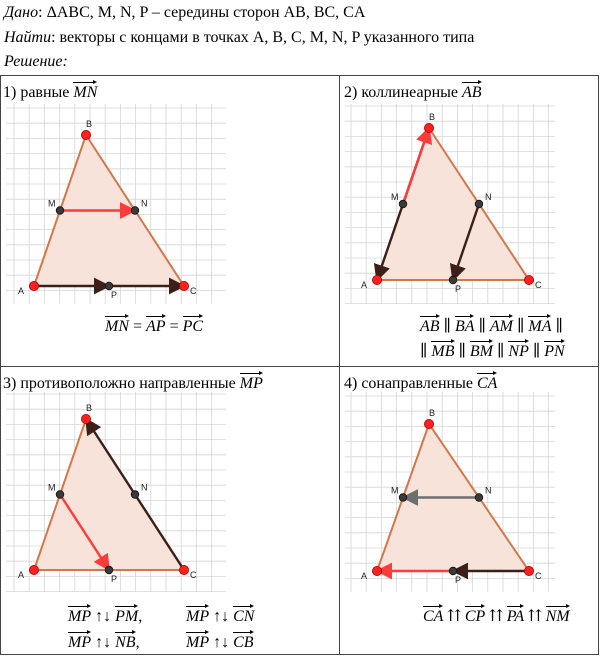 Image resolution: width=600 pixels, height=656 pixels. I want to click on vector-ca-title: CA, so click(487, 382).